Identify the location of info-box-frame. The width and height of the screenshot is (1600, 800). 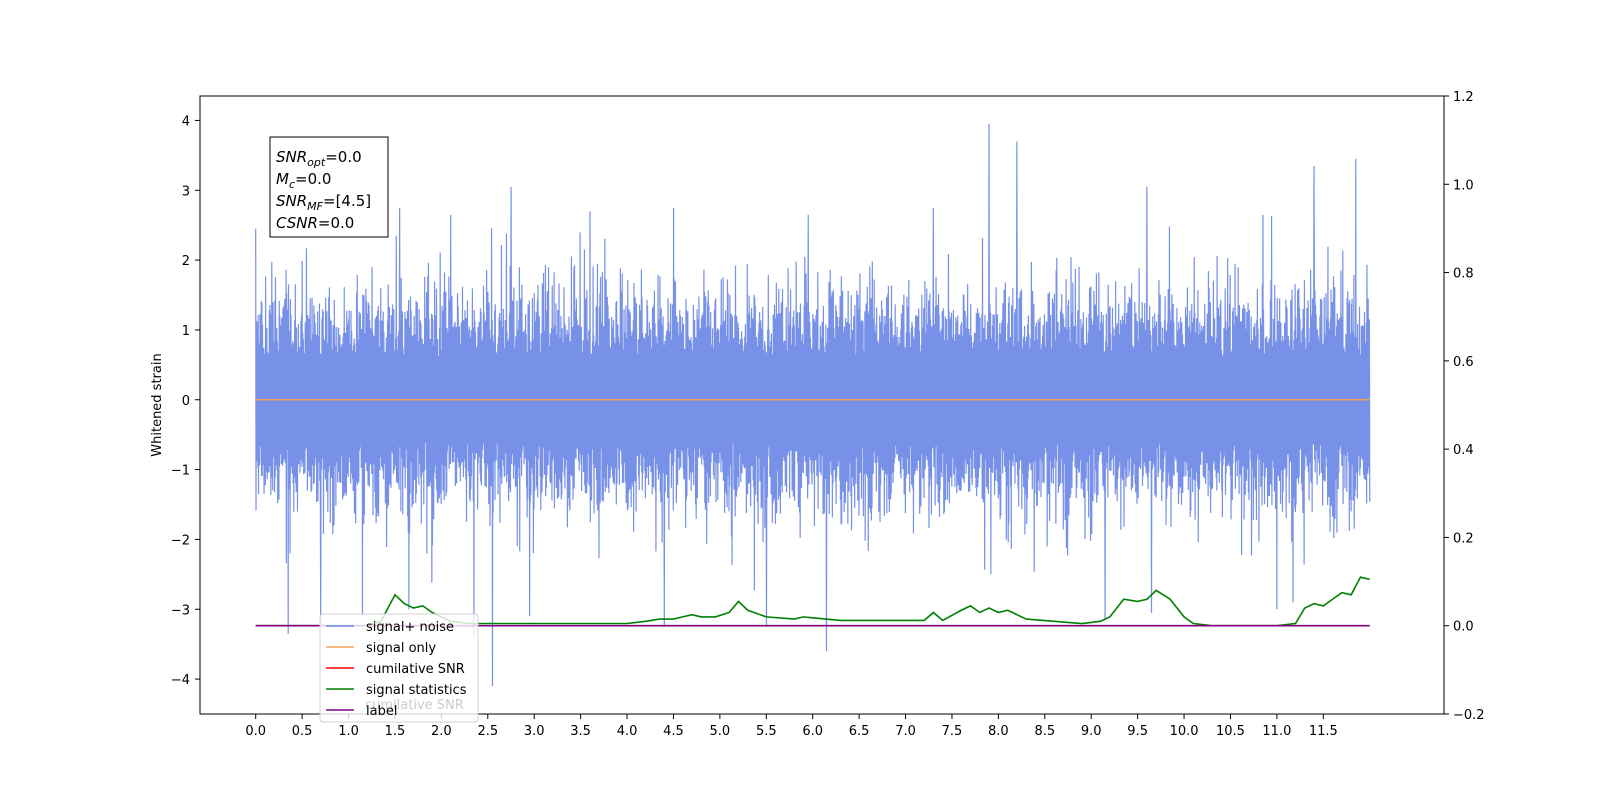
(329, 187).